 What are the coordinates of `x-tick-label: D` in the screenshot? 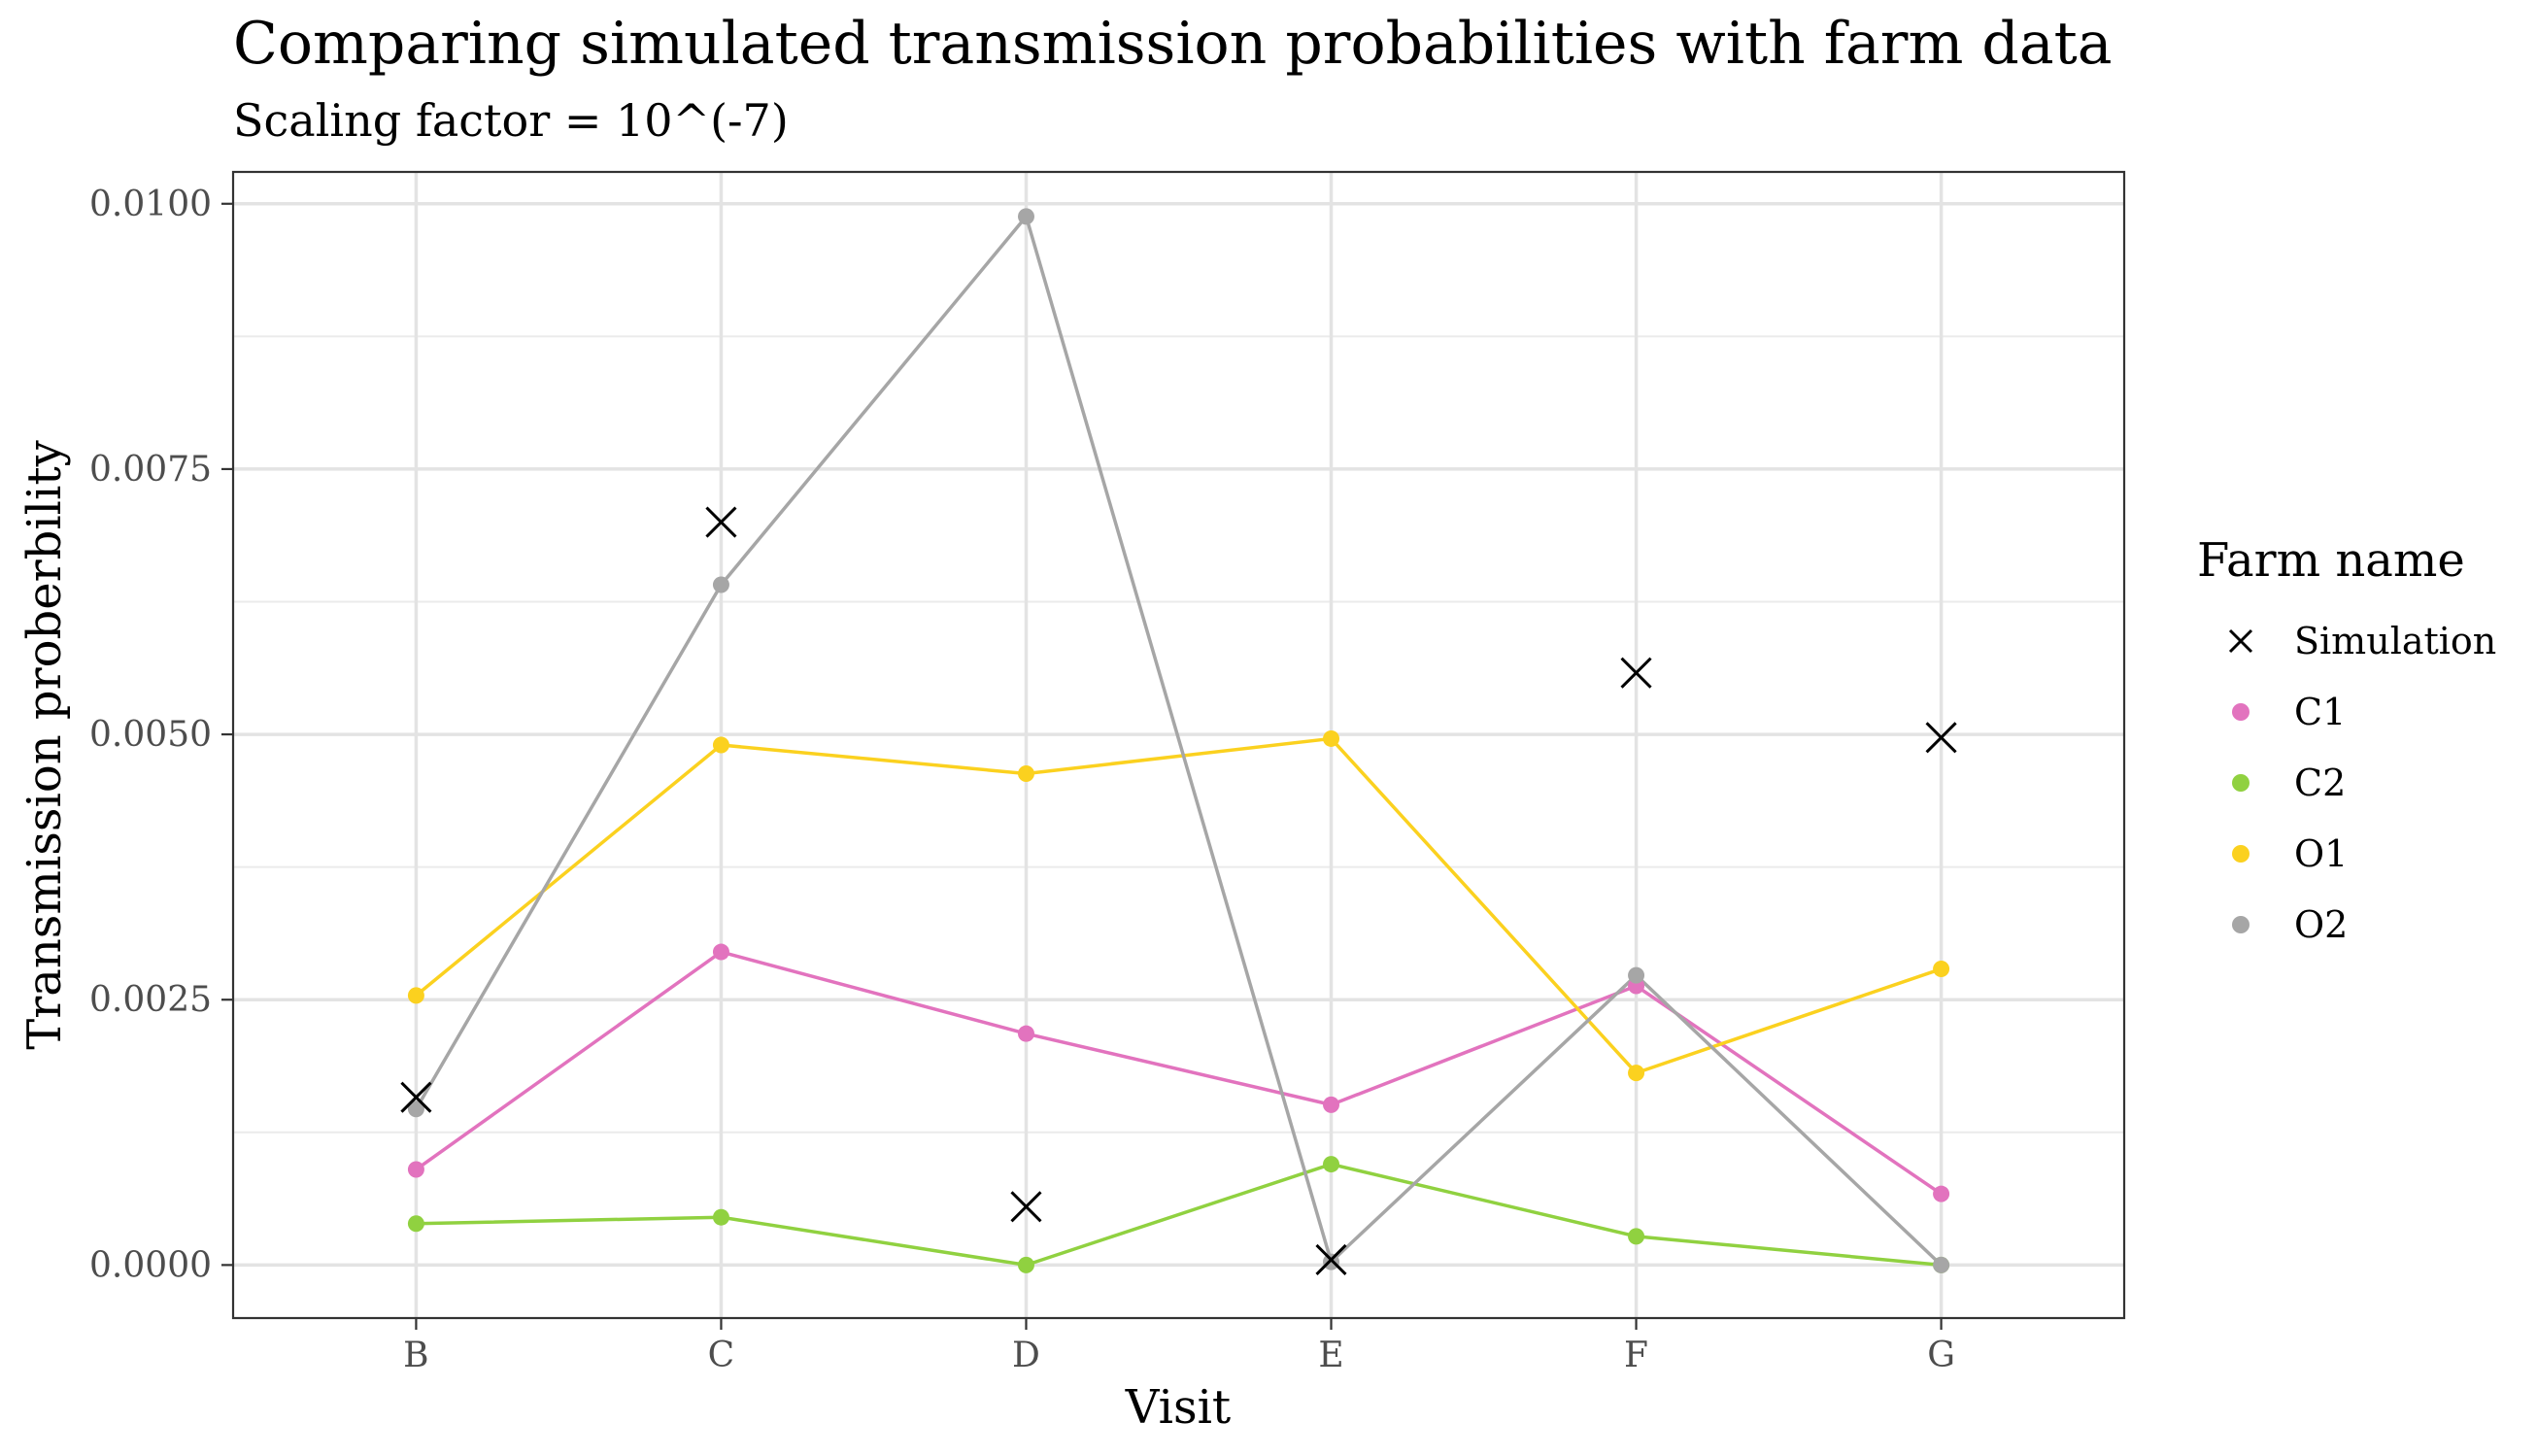 It's located at (1026, 1355).